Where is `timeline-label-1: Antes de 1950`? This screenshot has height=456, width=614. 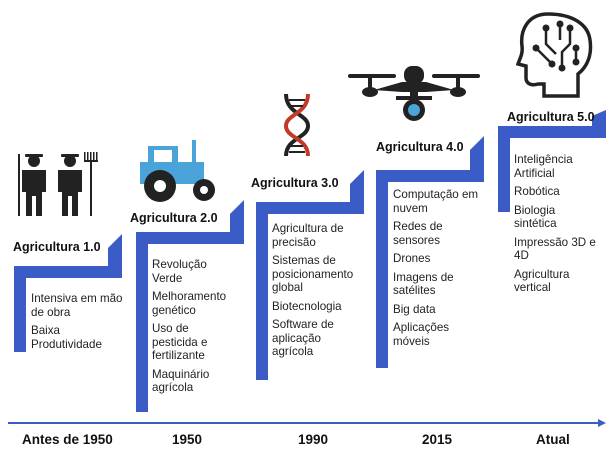 timeline-label-1: Antes de 1950 is located at coordinates (67, 439).